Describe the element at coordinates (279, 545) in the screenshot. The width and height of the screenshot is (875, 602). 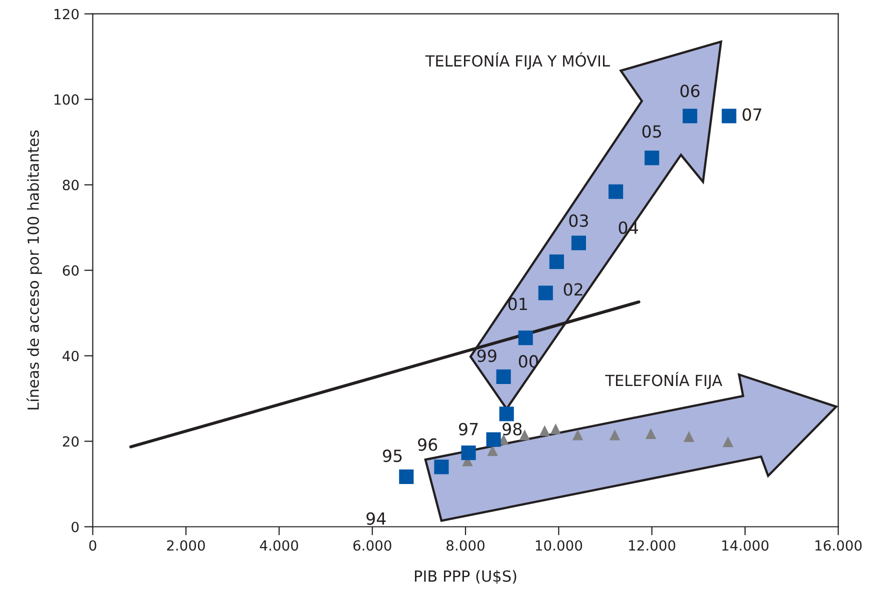
I see `x-tick-label: 4.000` at that location.